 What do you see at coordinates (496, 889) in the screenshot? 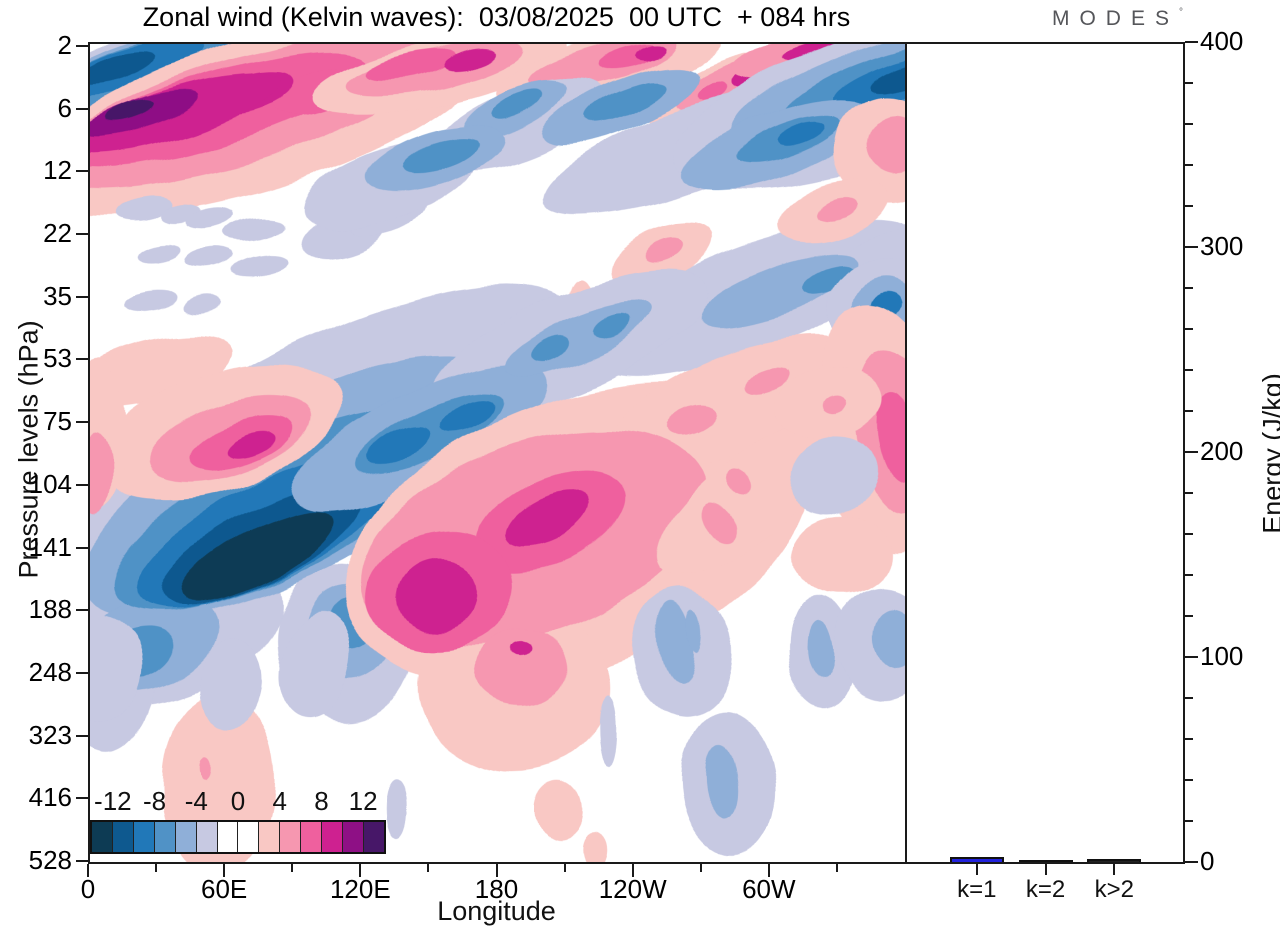
I see `longitude-tick-label: 180` at bounding box center [496, 889].